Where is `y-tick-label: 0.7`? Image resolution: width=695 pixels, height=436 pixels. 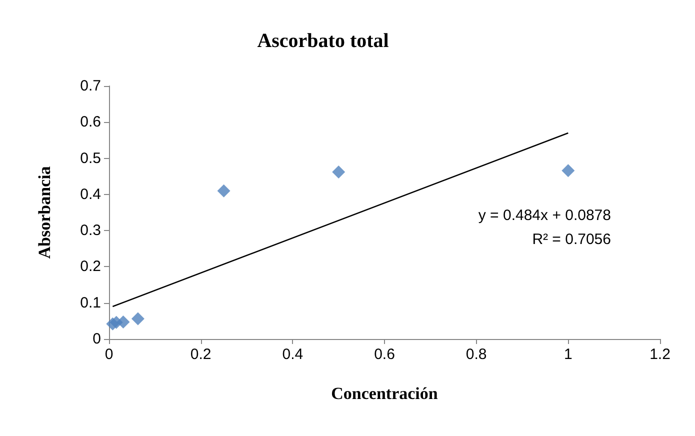
y-tick-label: 0.7 is located at coordinates (90, 86).